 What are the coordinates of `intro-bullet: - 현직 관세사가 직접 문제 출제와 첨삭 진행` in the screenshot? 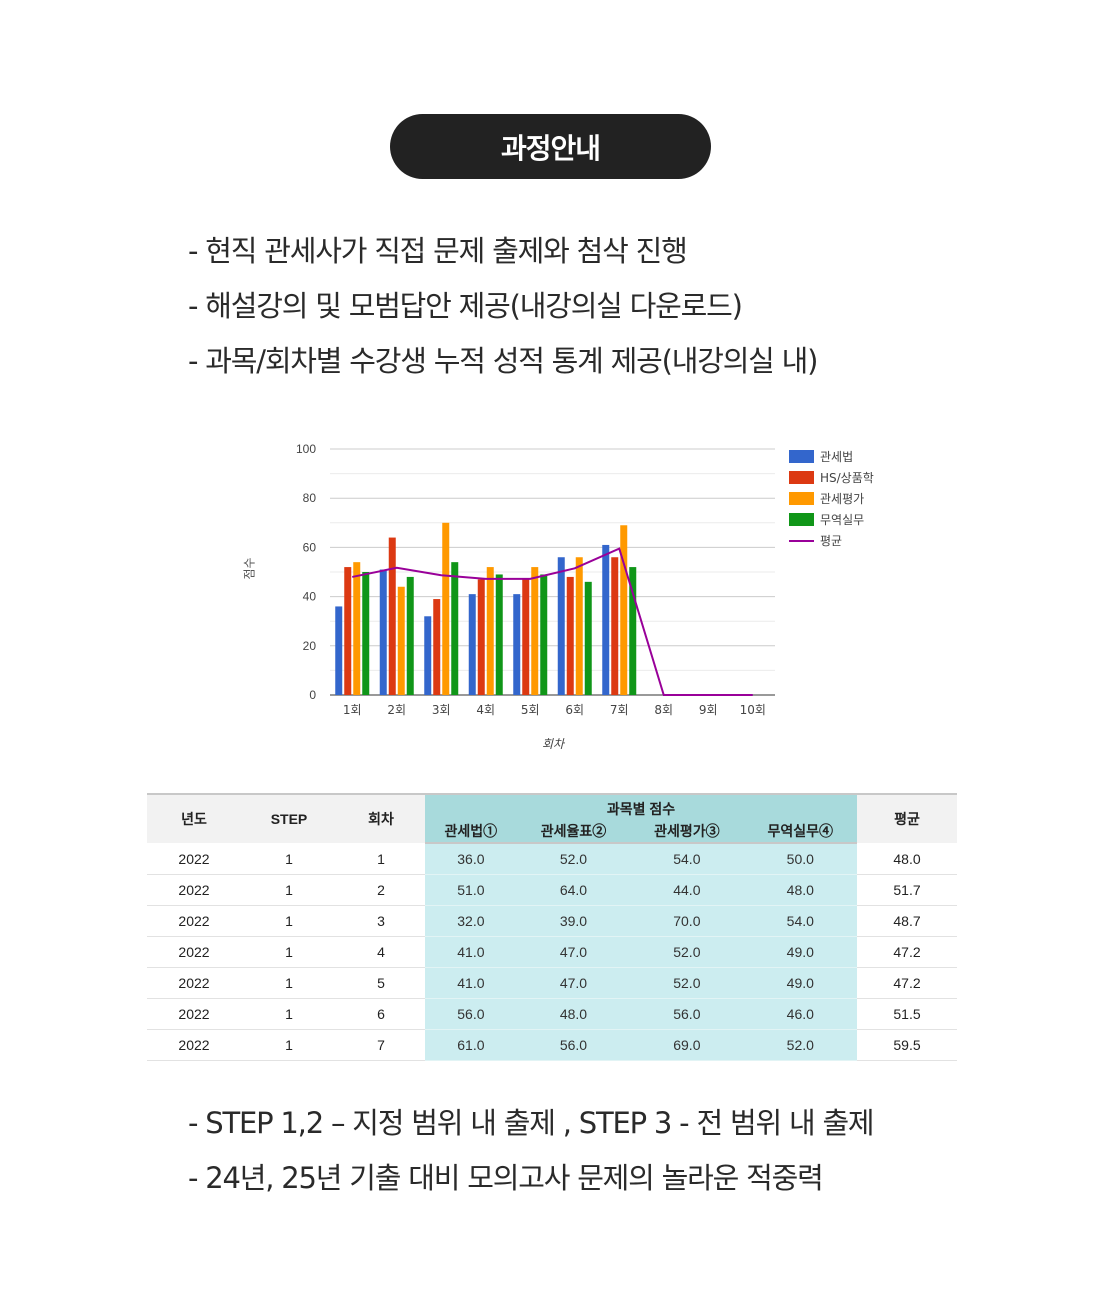 It's located at (438, 251).